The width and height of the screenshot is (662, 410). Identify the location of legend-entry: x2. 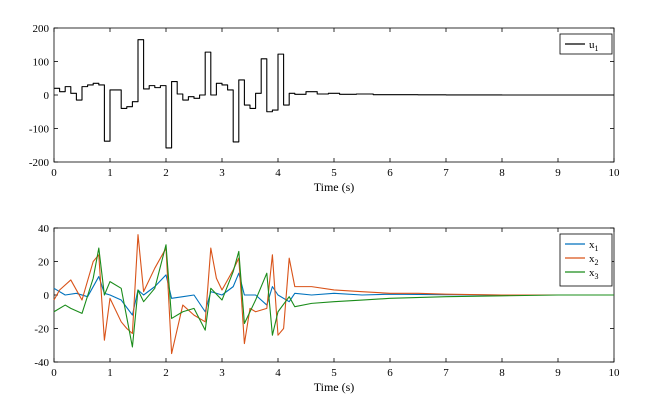
(594, 260).